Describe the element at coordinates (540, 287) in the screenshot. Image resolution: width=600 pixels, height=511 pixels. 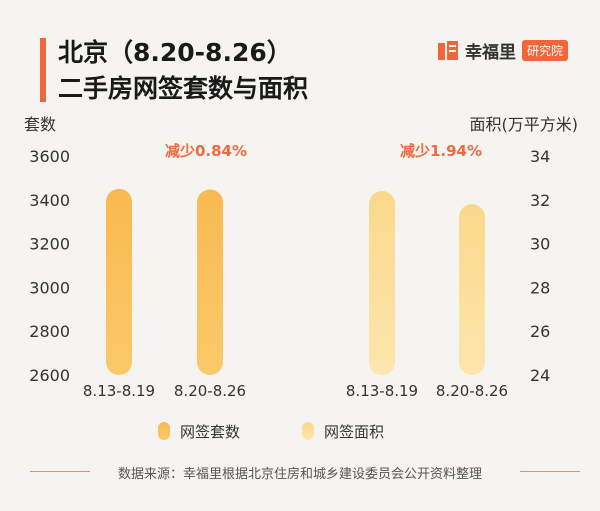
I see `y-tick-right-2: 28` at that location.